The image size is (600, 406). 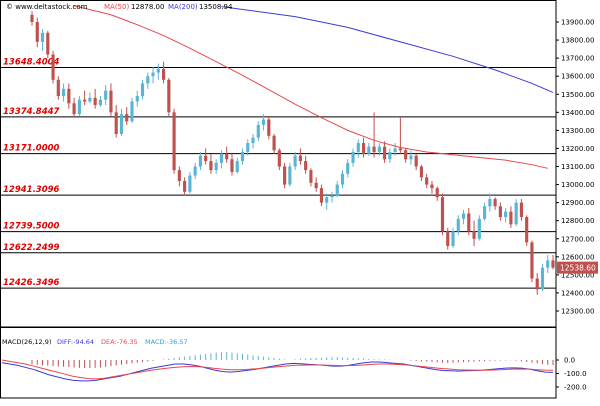 What do you see at coordinates (31, 149) in the screenshot?
I see `level-label: 13171.0000` at bounding box center [31, 149].